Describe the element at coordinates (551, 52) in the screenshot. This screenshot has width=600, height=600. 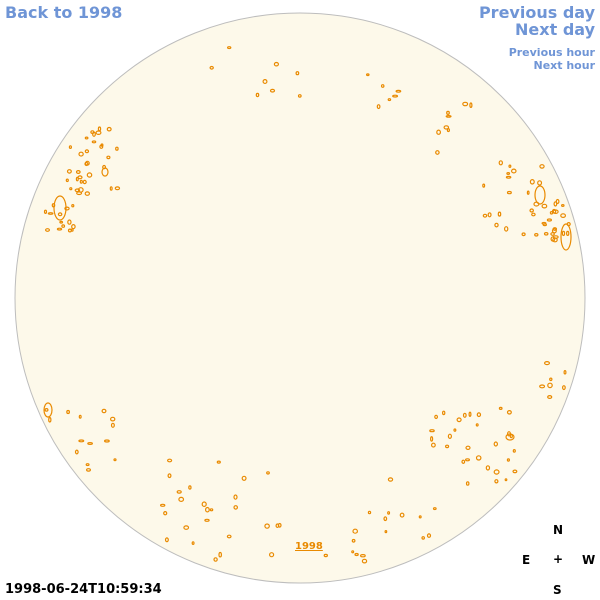
I see `previous-hour-link: Previous hour` at that location.